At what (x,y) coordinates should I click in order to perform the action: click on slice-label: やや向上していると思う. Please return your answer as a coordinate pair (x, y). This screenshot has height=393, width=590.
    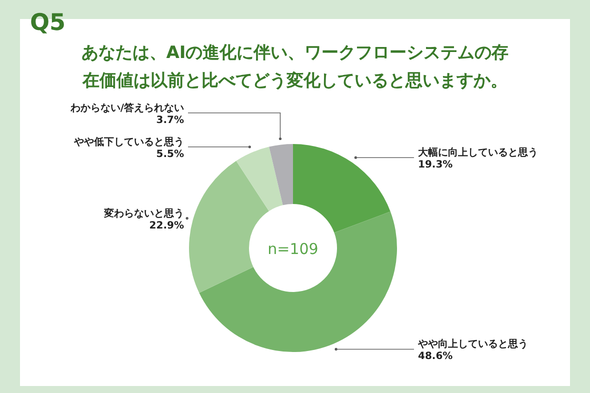
    Looking at the image, I should click on (472, 344).